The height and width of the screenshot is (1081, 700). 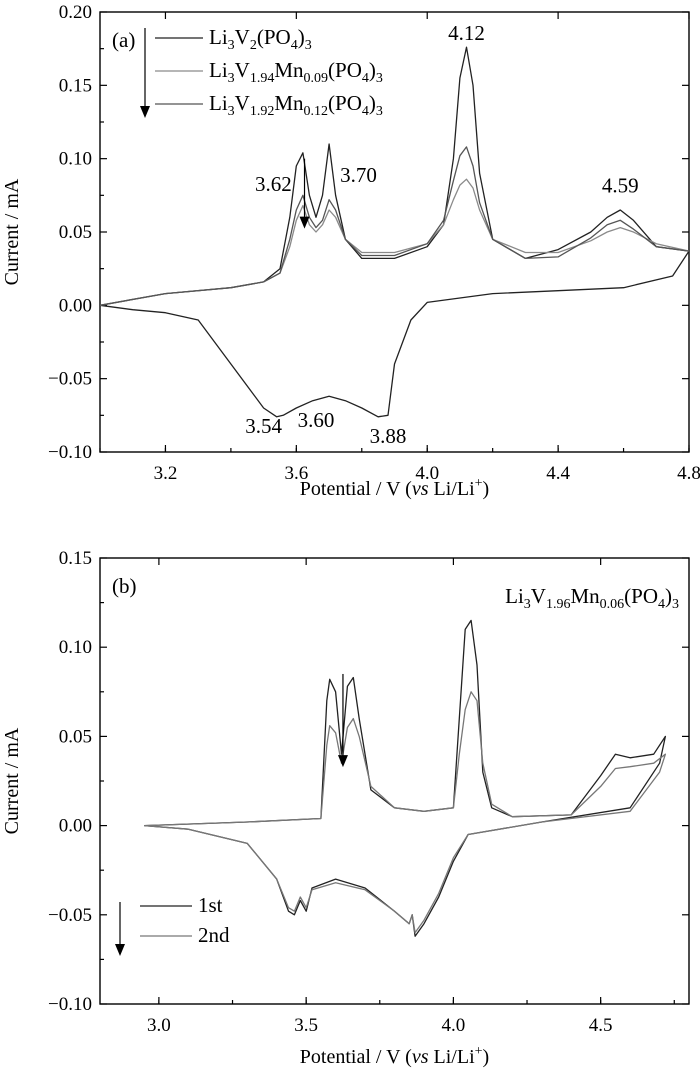 I want to click on y-tick-label: 0.20, so click(x=75, y=12).